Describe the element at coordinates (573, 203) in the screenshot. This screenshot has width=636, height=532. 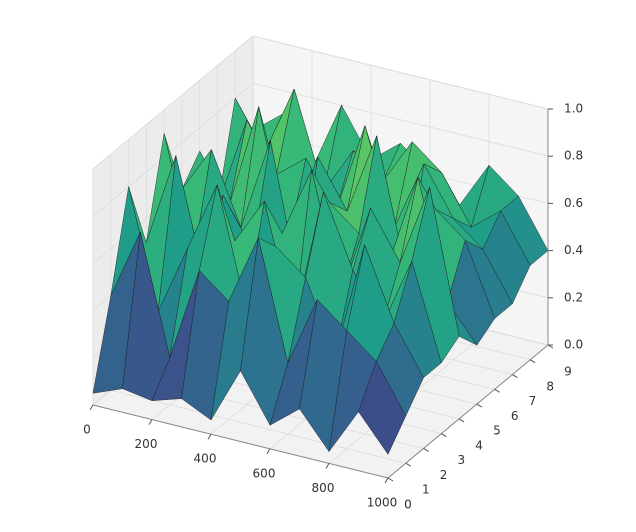
I see `z-tick-label: 0.6` at that location.